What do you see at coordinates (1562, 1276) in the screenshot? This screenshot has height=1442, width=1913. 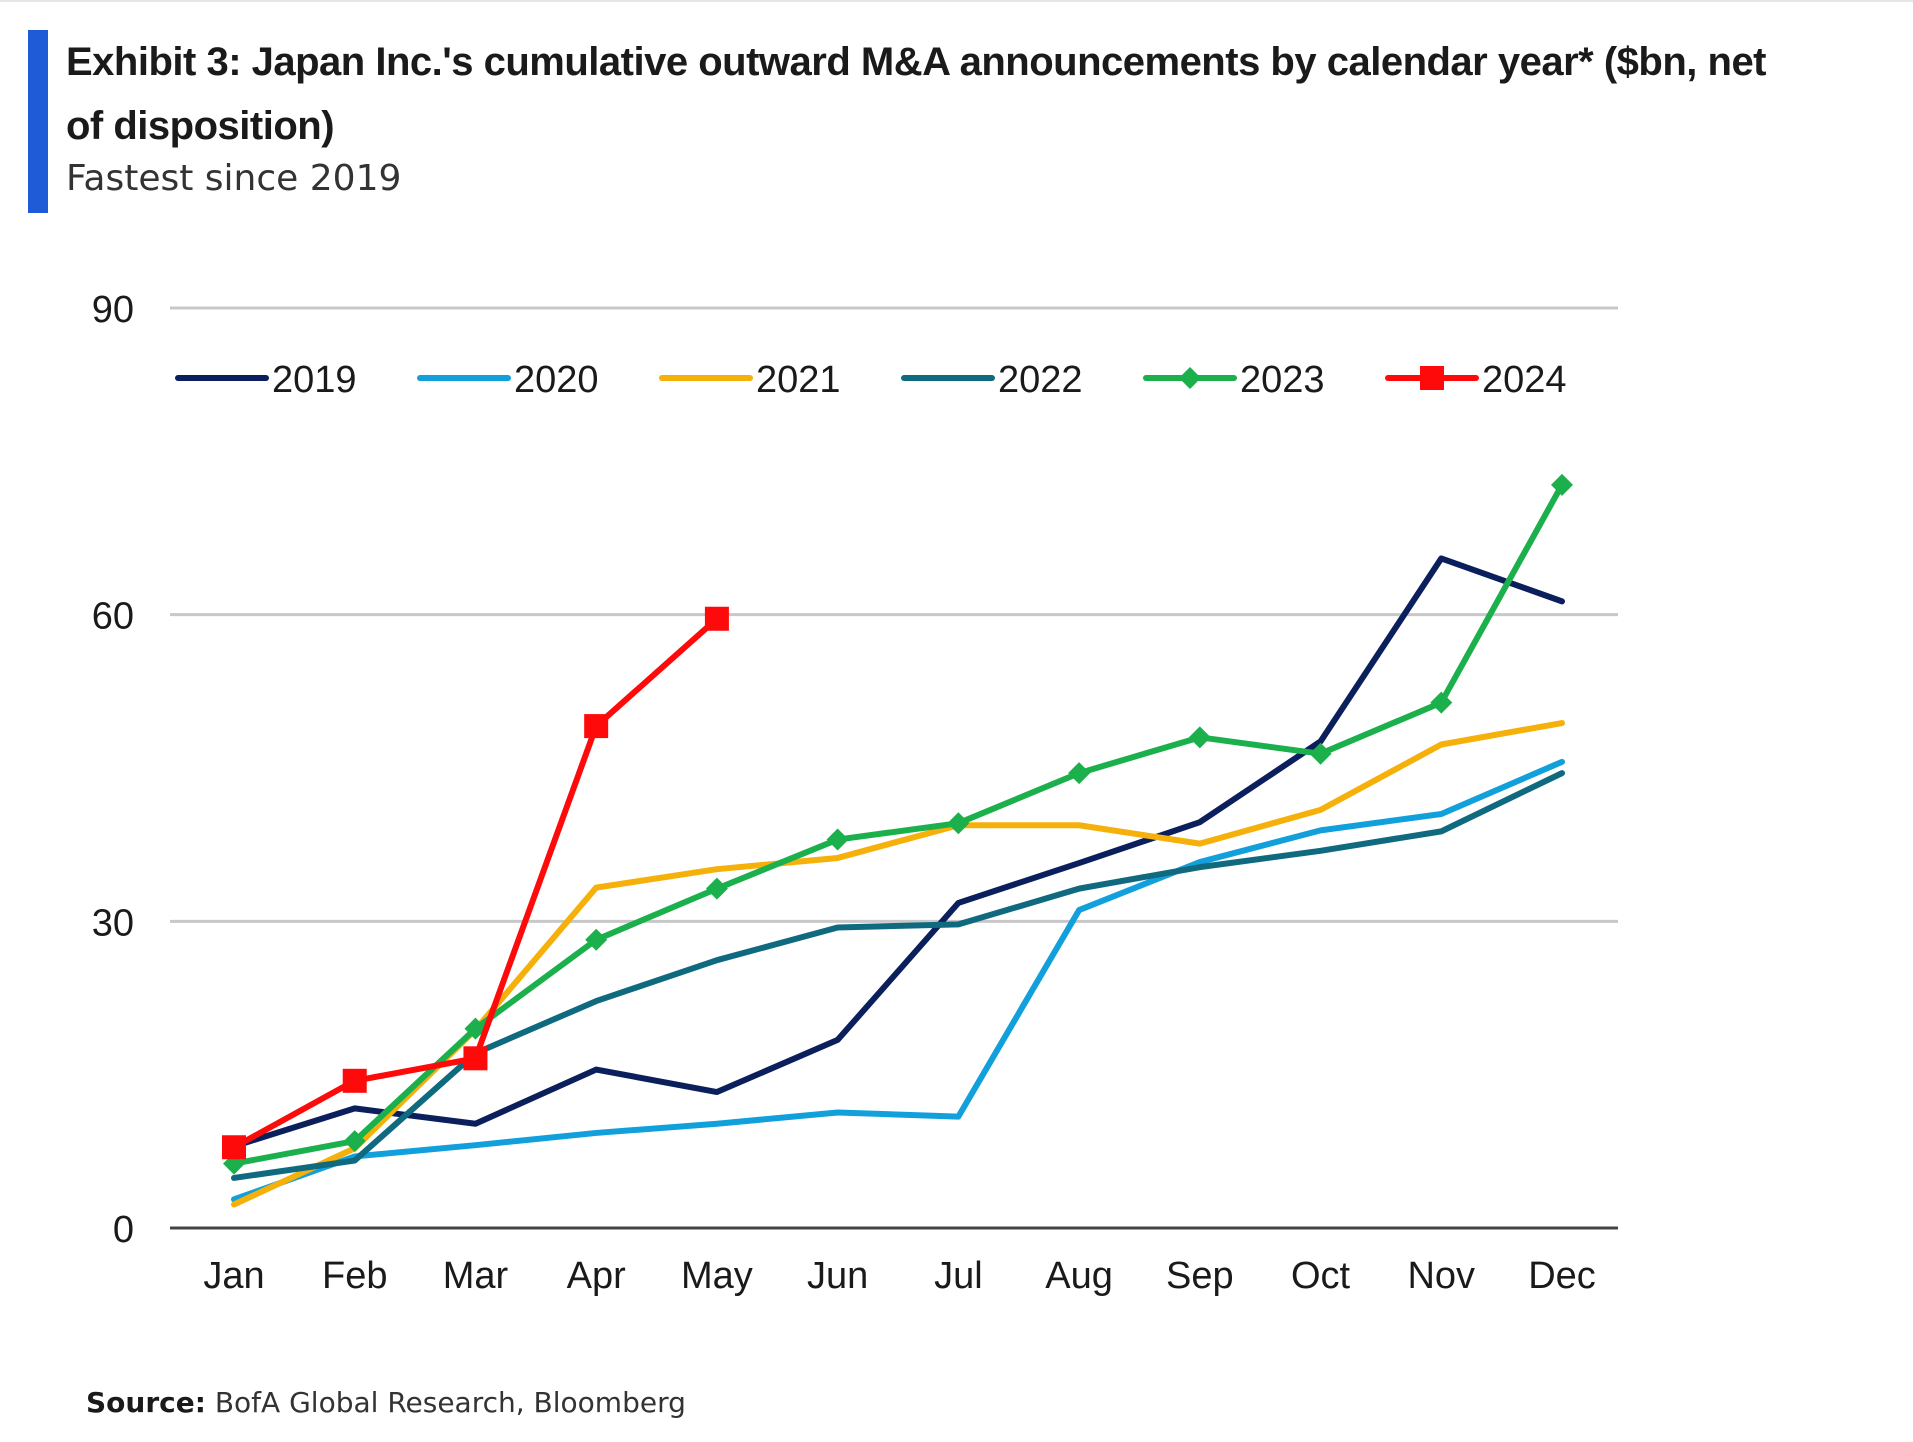 I see `x-tick-label: Dec` at bounding box center [1562, 1276].